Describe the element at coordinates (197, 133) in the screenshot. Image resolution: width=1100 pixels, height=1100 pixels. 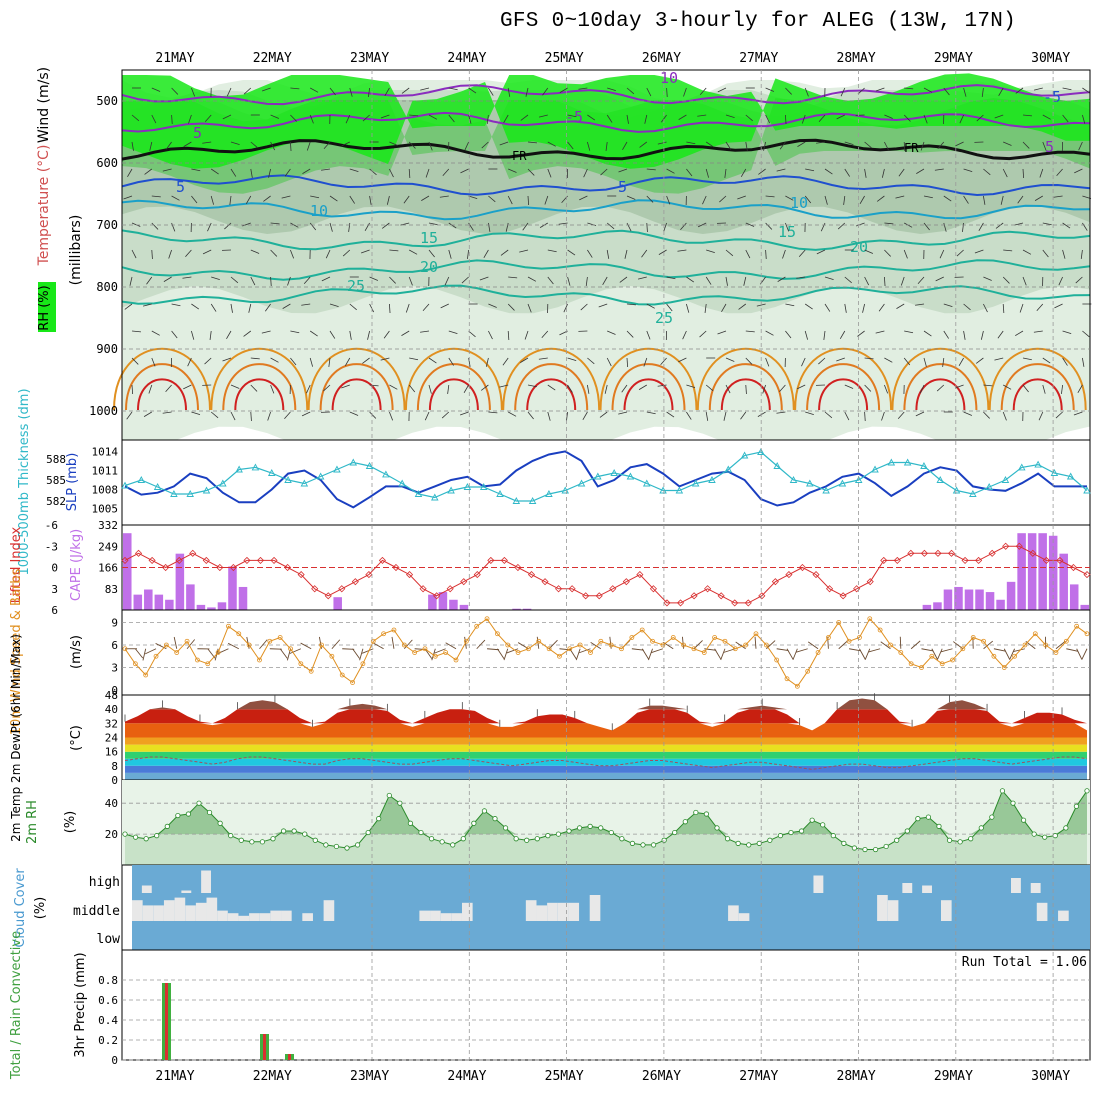
I see `contour-label: 5` at that location.